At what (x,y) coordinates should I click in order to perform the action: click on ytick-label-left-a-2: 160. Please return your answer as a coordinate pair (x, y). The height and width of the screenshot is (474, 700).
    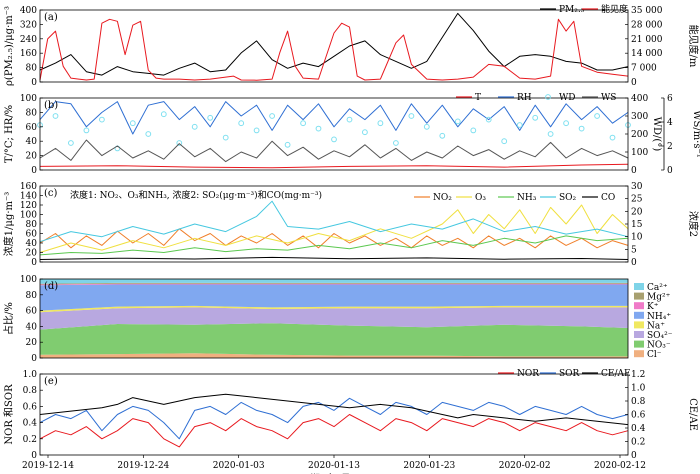
    Looking at the image, I should click on (28, 54).